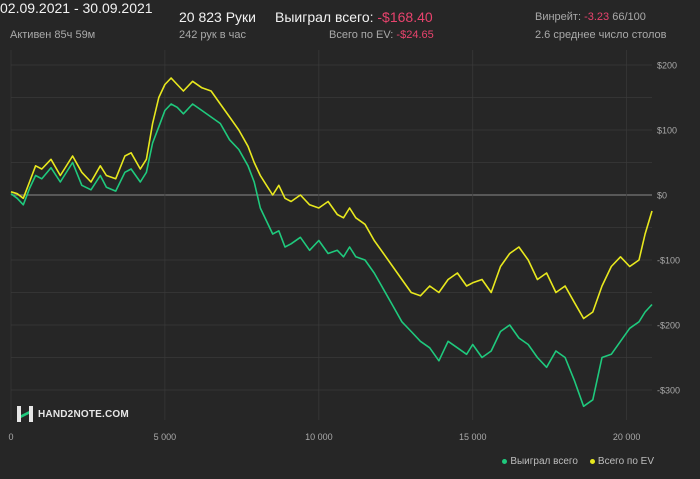 Image resolution: width=700 pixels, height=479 pixels. Describe the element at coordinates (217, 17) in the screenshot. I see `hands-count: 20 823 Руки` at that location.